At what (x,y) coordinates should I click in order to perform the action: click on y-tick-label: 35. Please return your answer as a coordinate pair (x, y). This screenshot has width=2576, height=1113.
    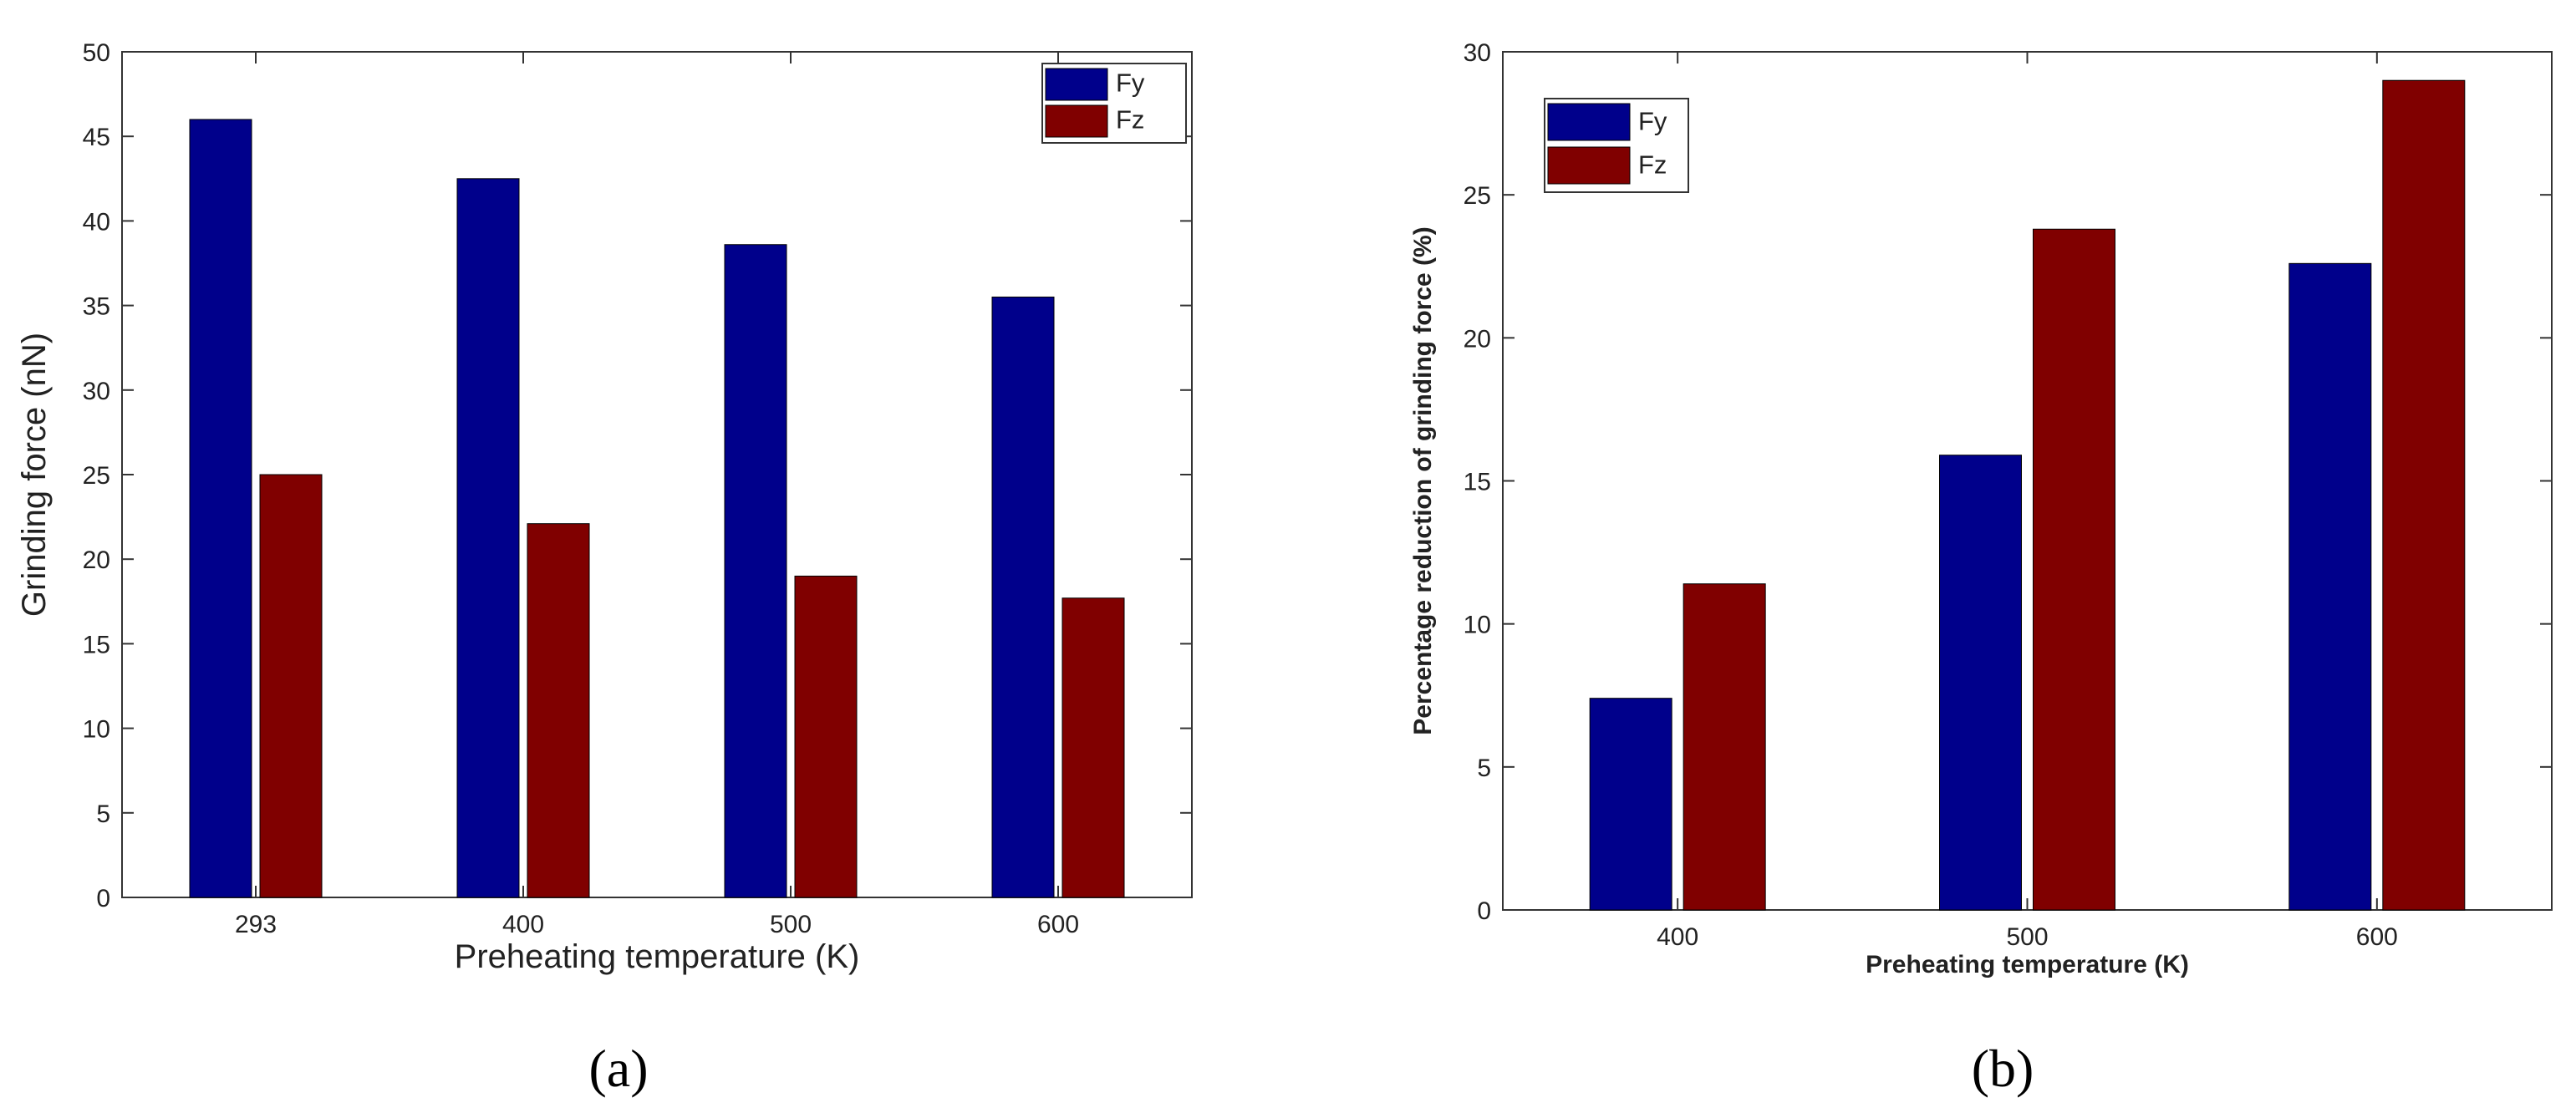
    Looking at the image, I should click on (96, 307).